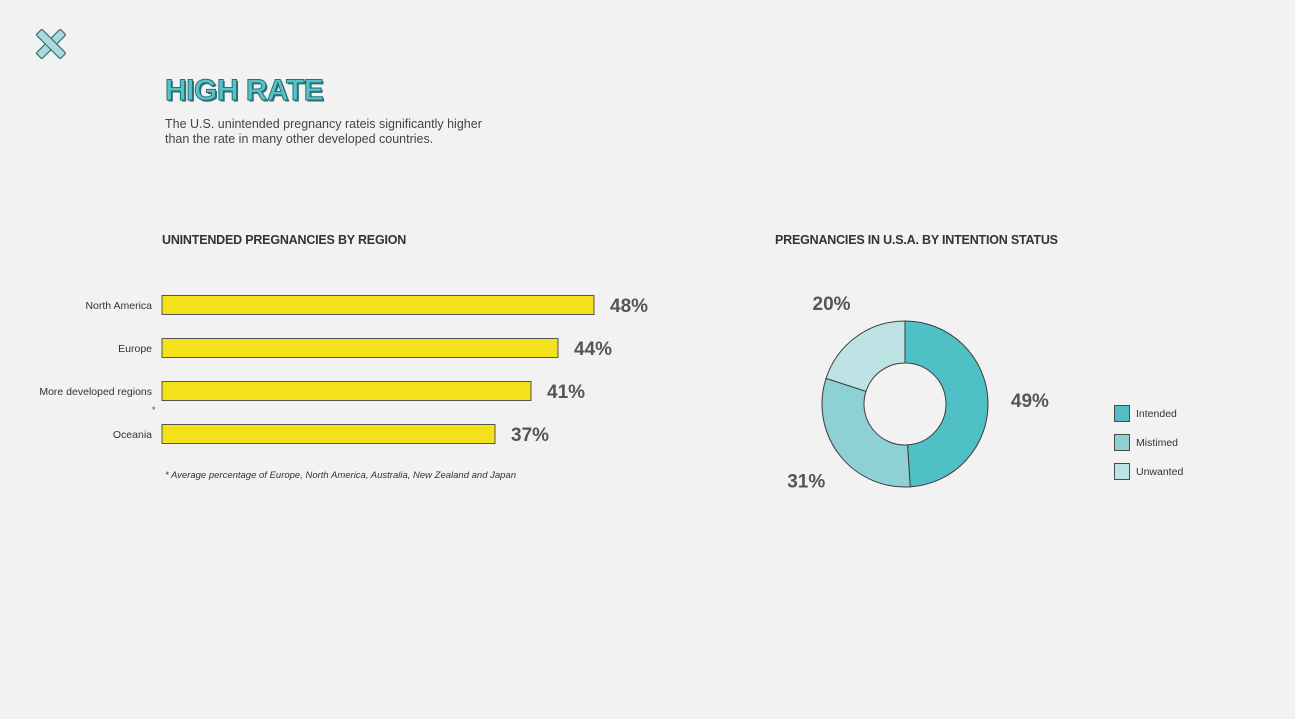 Image resolution: width=1295 pixels, height=719 pixels. Describe the element at coordinates (154, 410) in the screenshot. I see `footnote-marker: *` at that location.